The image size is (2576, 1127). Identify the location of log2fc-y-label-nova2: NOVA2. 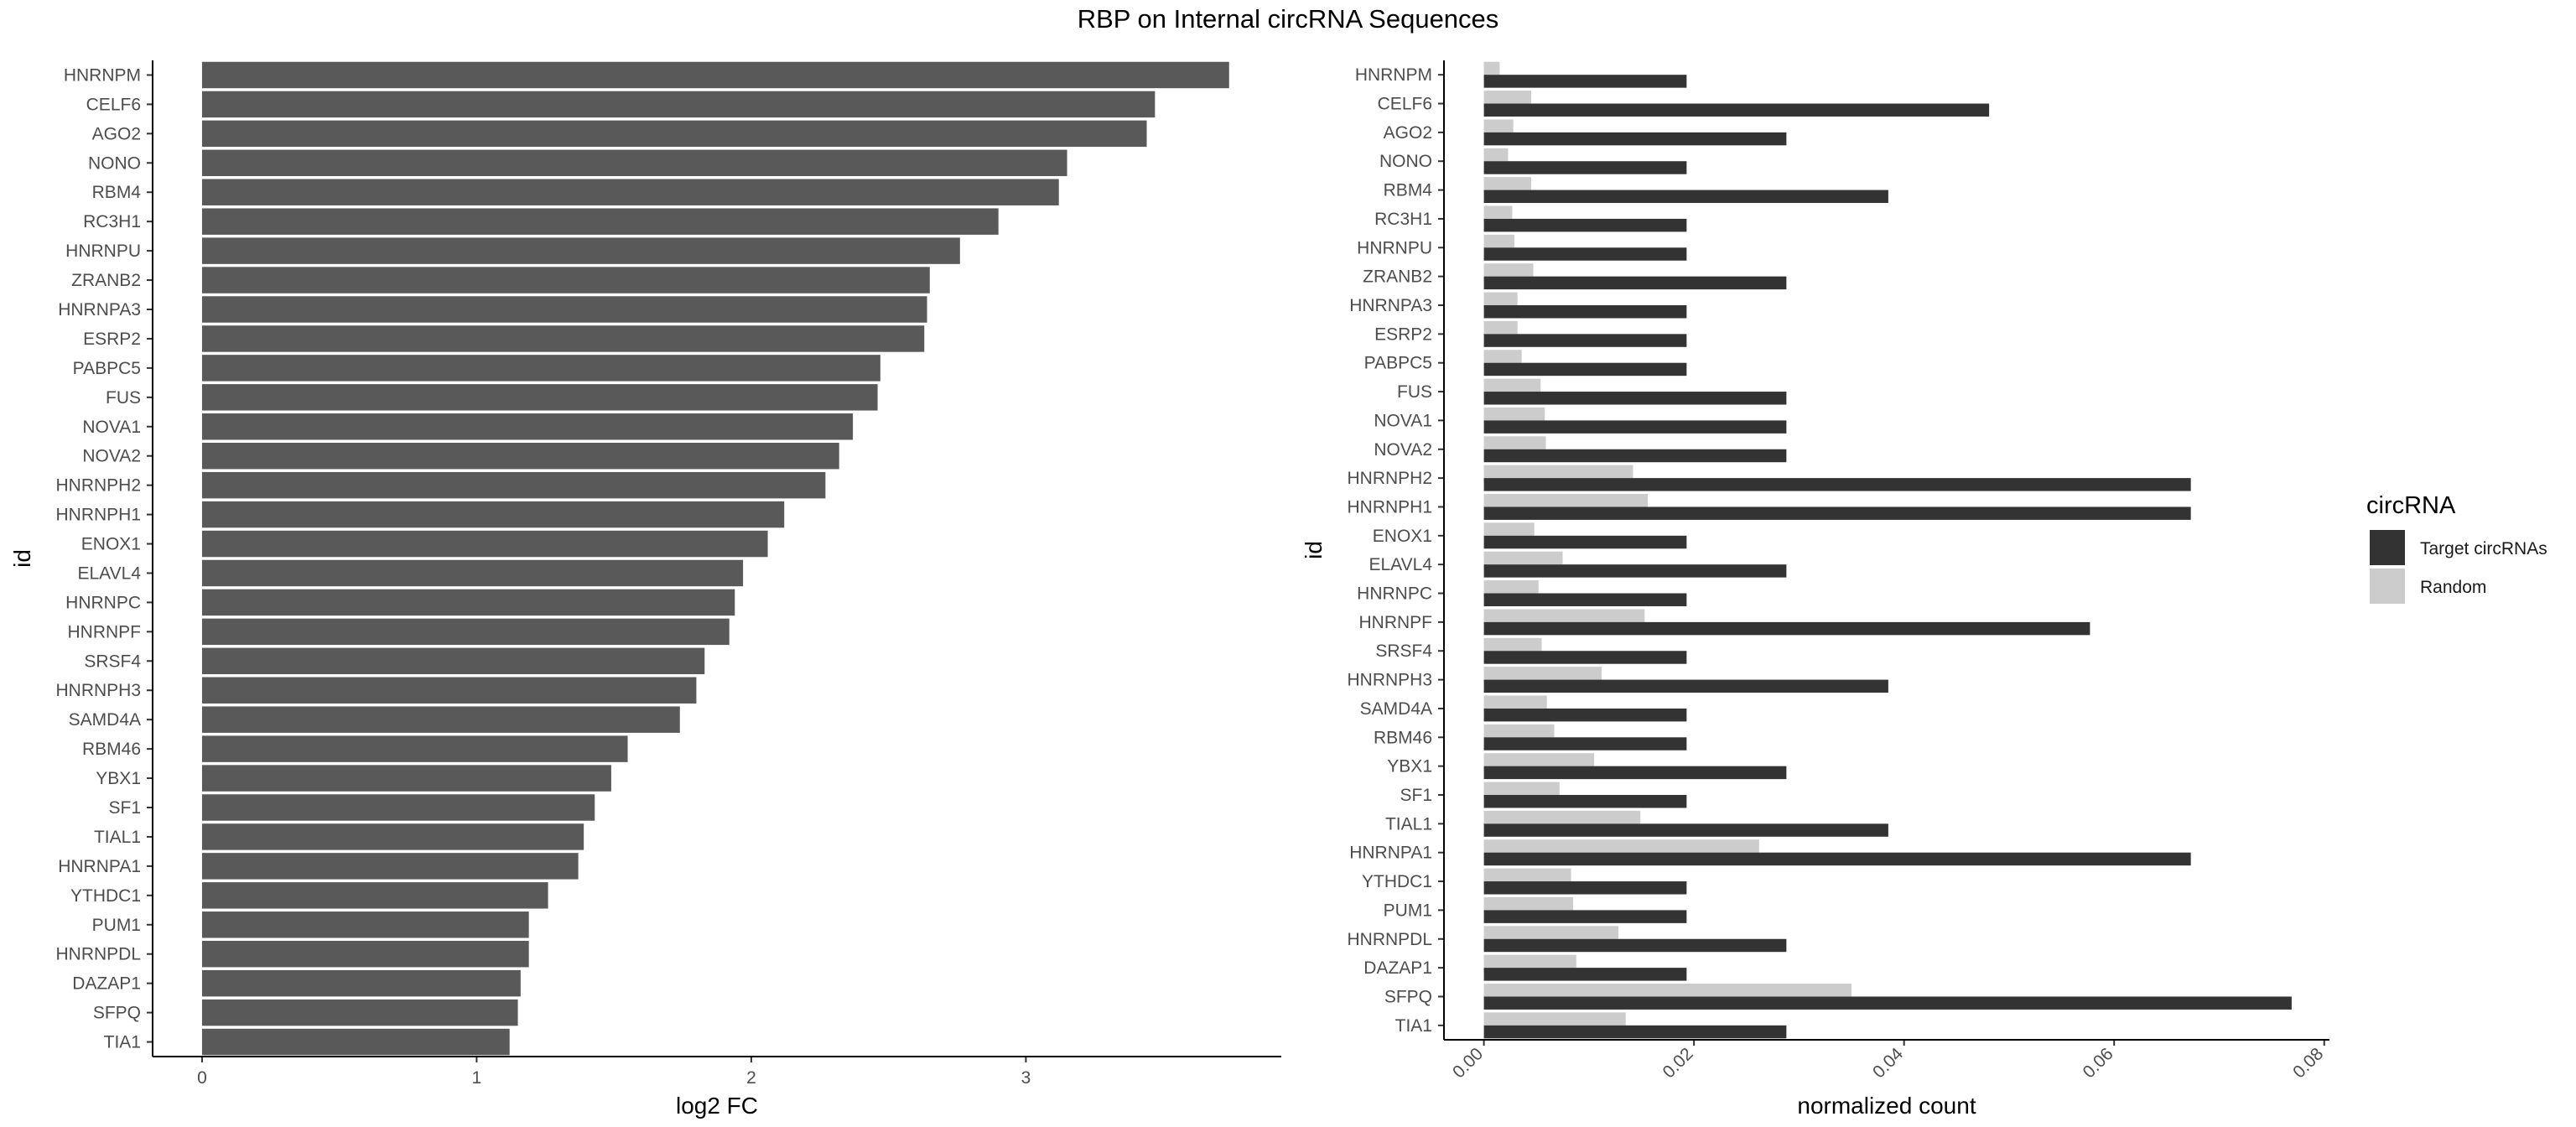
(111, 456).